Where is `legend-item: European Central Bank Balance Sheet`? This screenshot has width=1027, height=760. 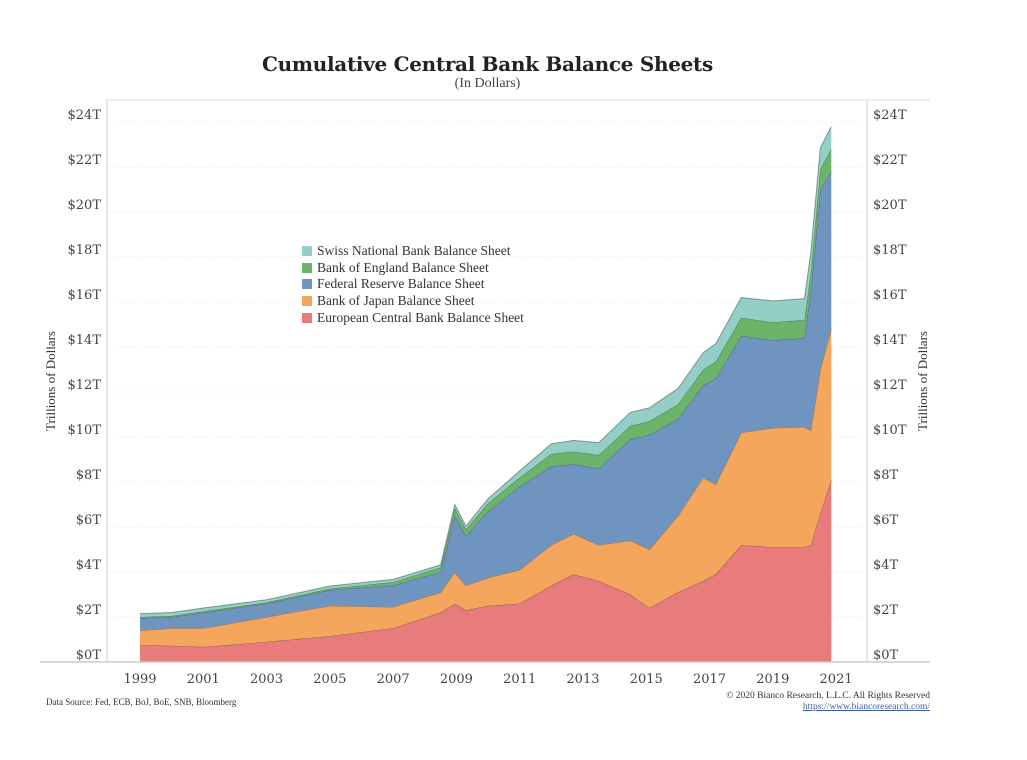 legend-item: European Central Bank Balance Sheet is located at coordinates (413, 317).